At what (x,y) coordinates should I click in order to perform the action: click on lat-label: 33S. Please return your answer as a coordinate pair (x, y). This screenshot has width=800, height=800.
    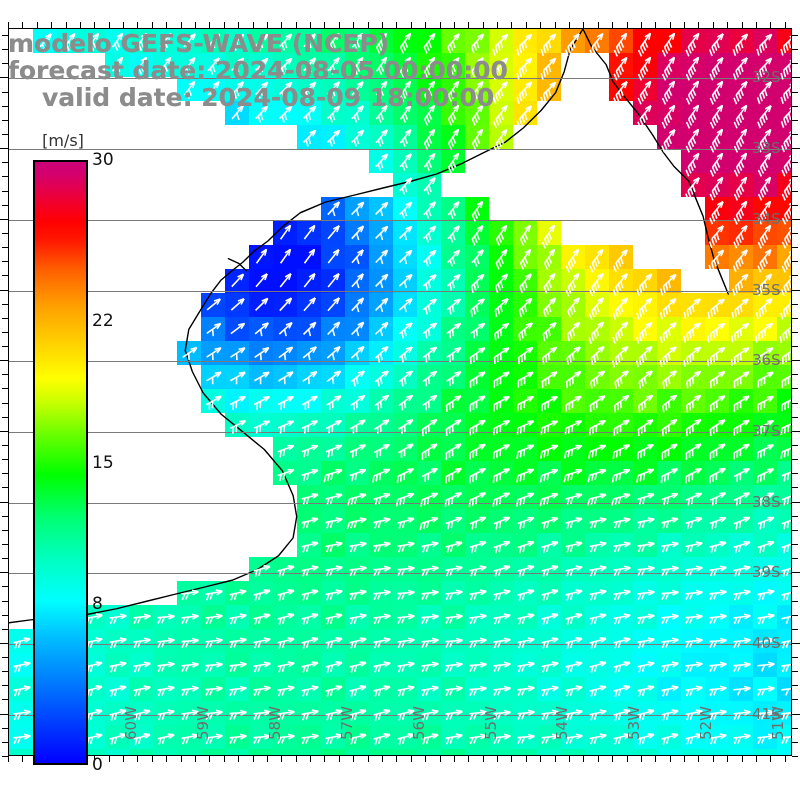
    Looking at the image, I should click on (766, 148).